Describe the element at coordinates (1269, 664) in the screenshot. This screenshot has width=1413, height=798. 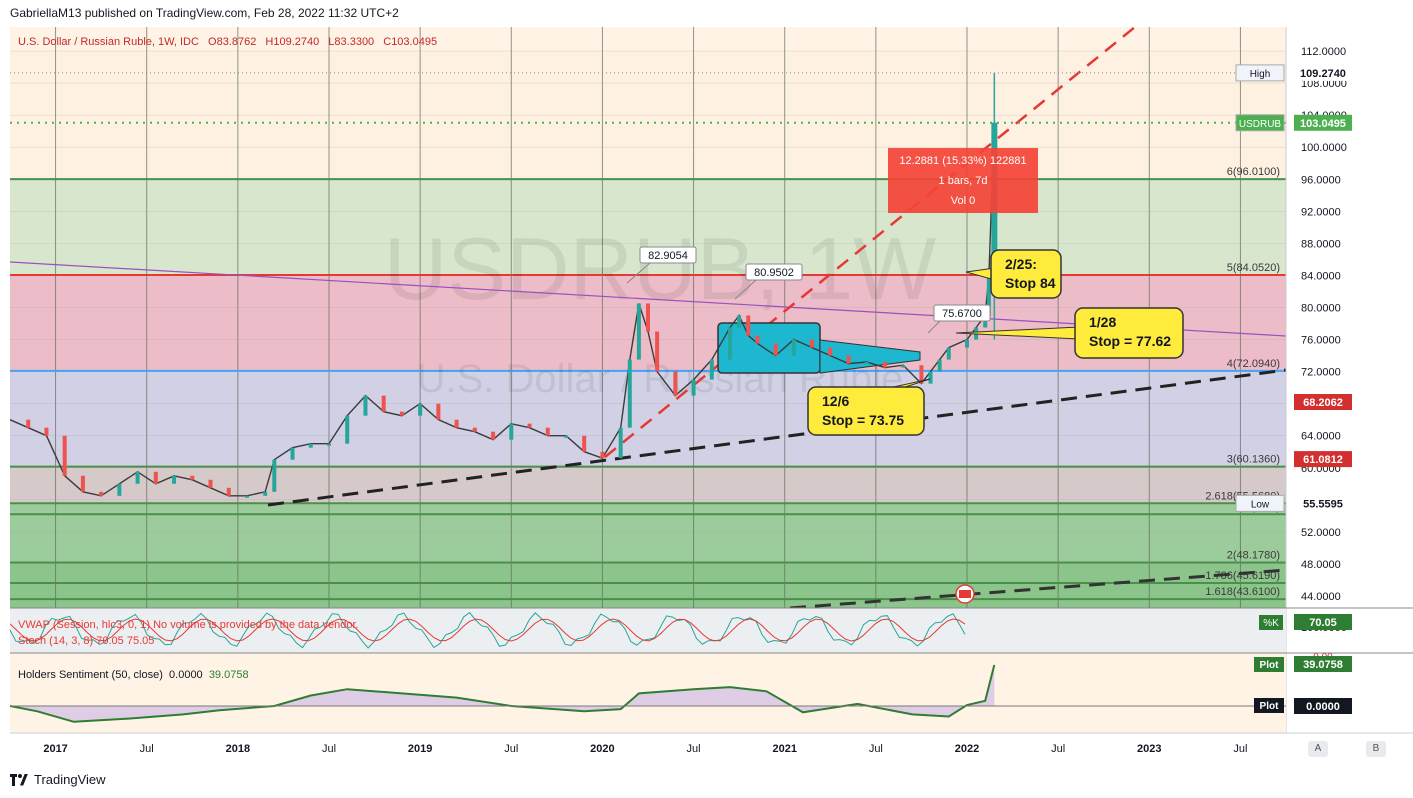
I see `sentiment-tag-1-bg` at that location.